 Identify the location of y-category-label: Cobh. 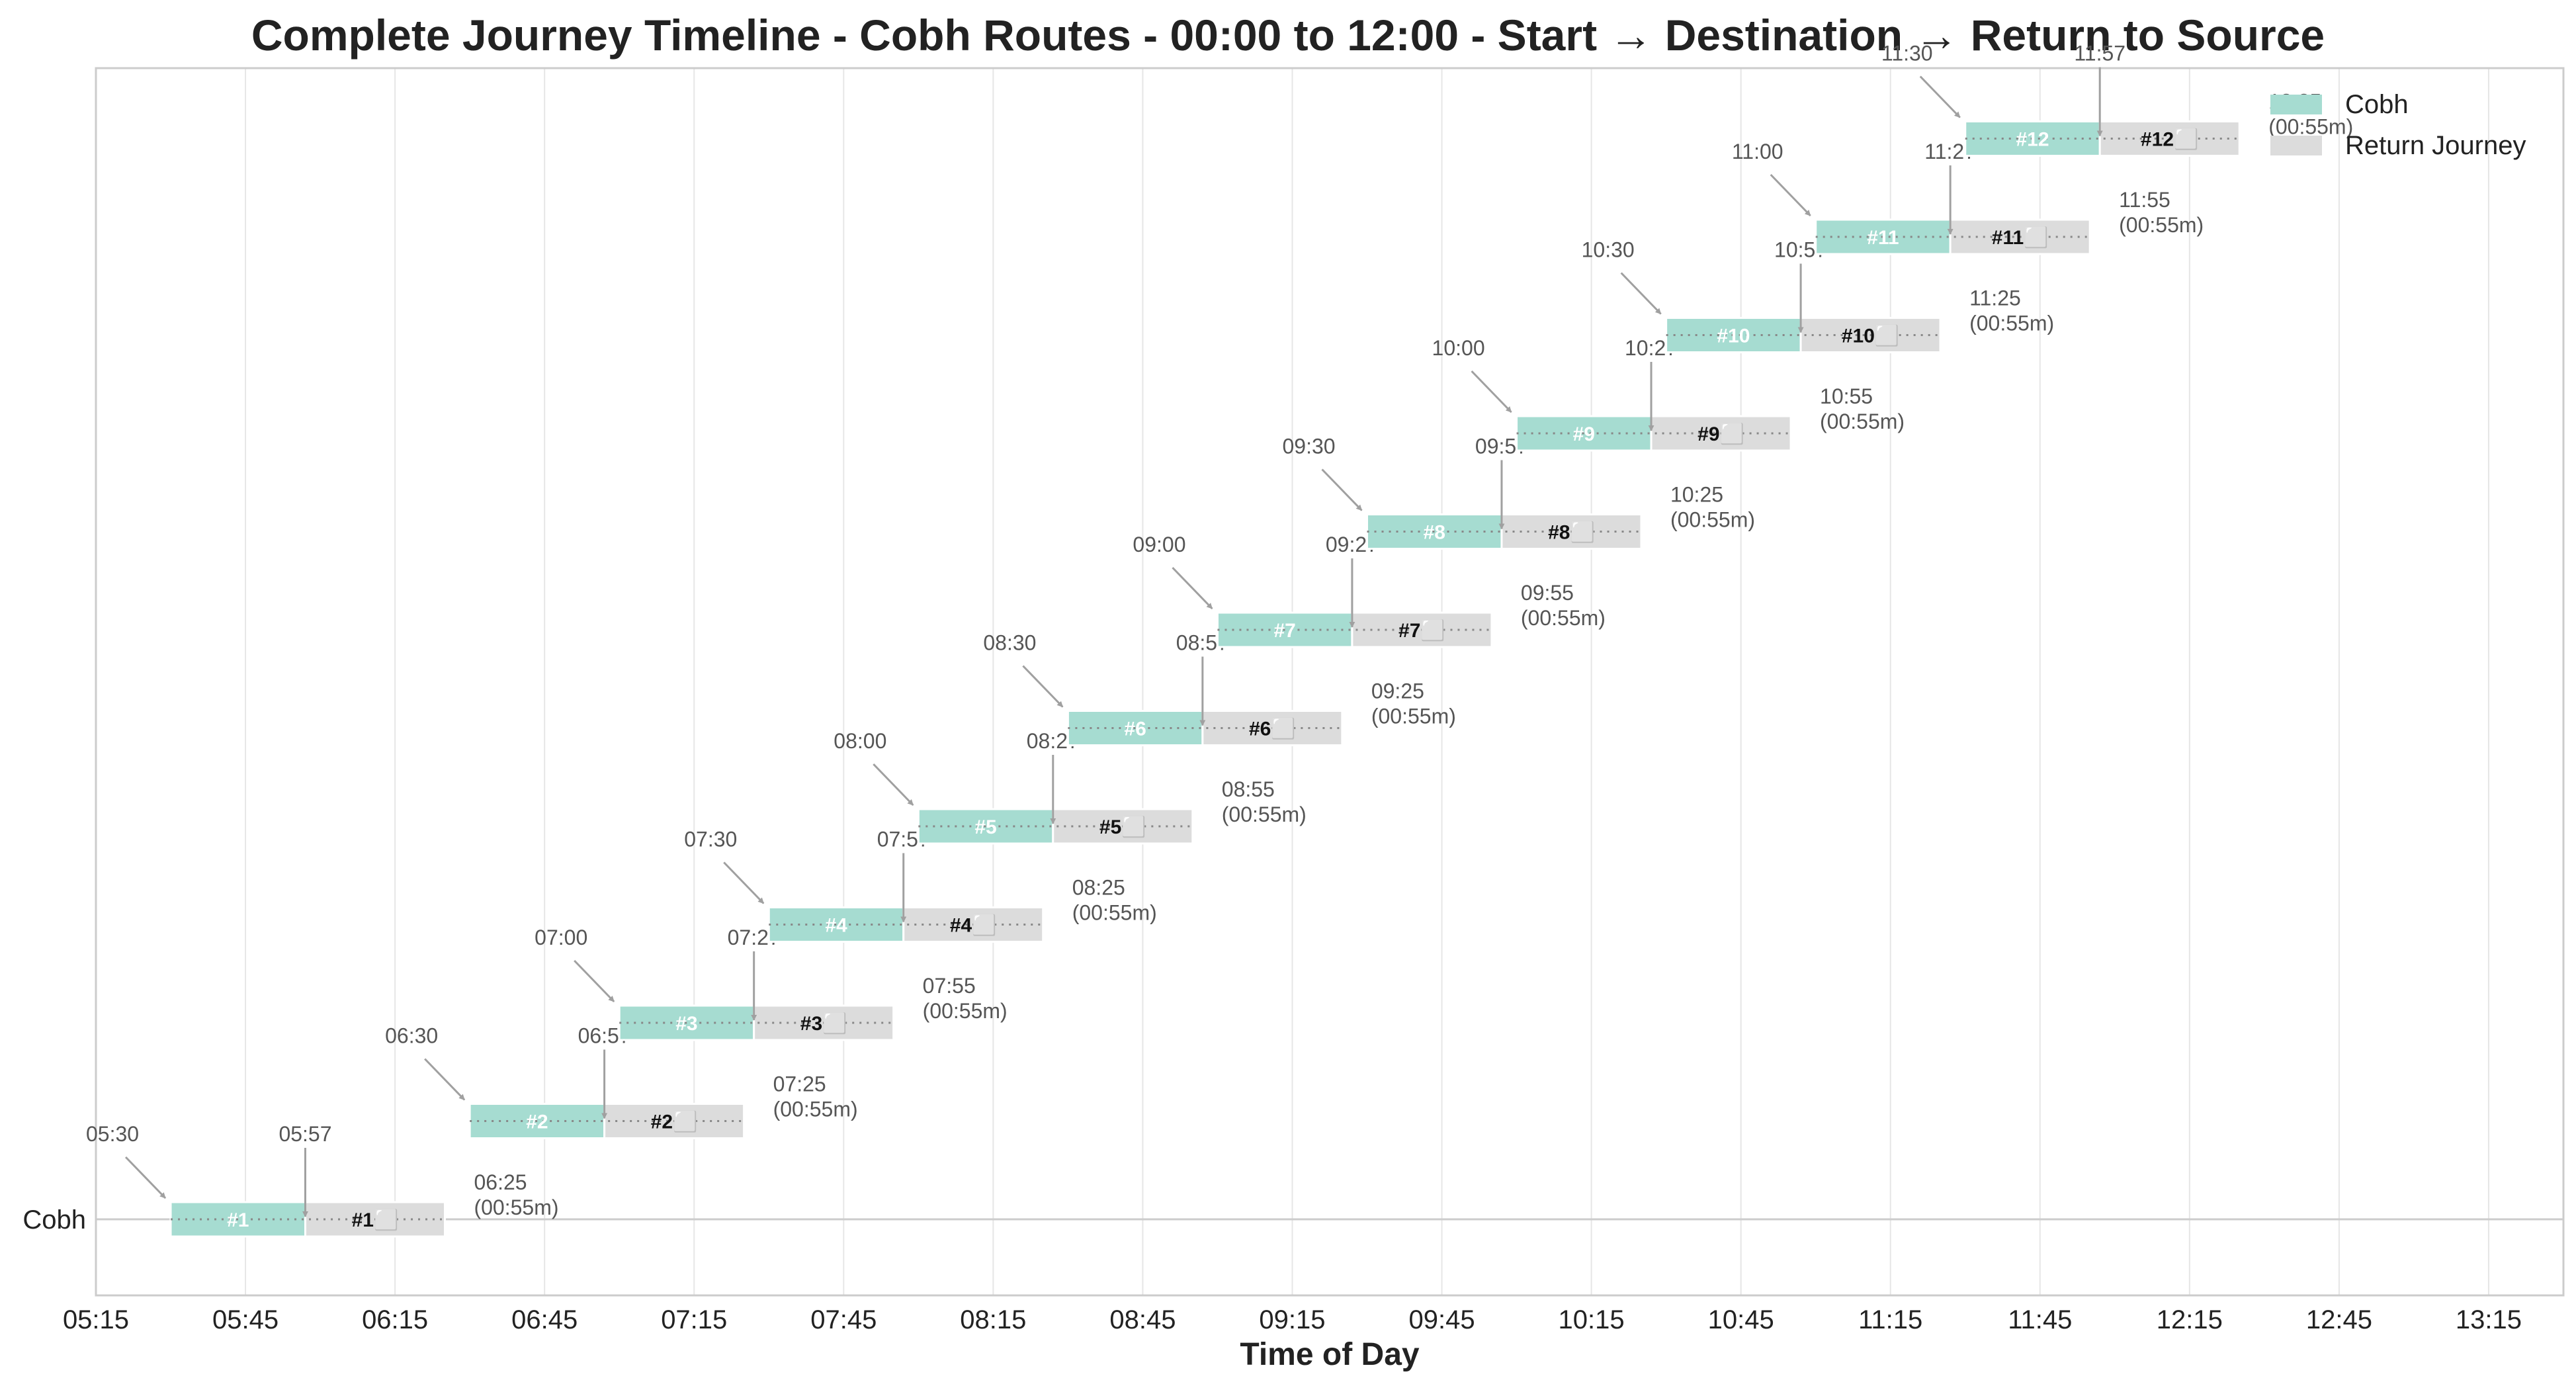
(54, 1220).